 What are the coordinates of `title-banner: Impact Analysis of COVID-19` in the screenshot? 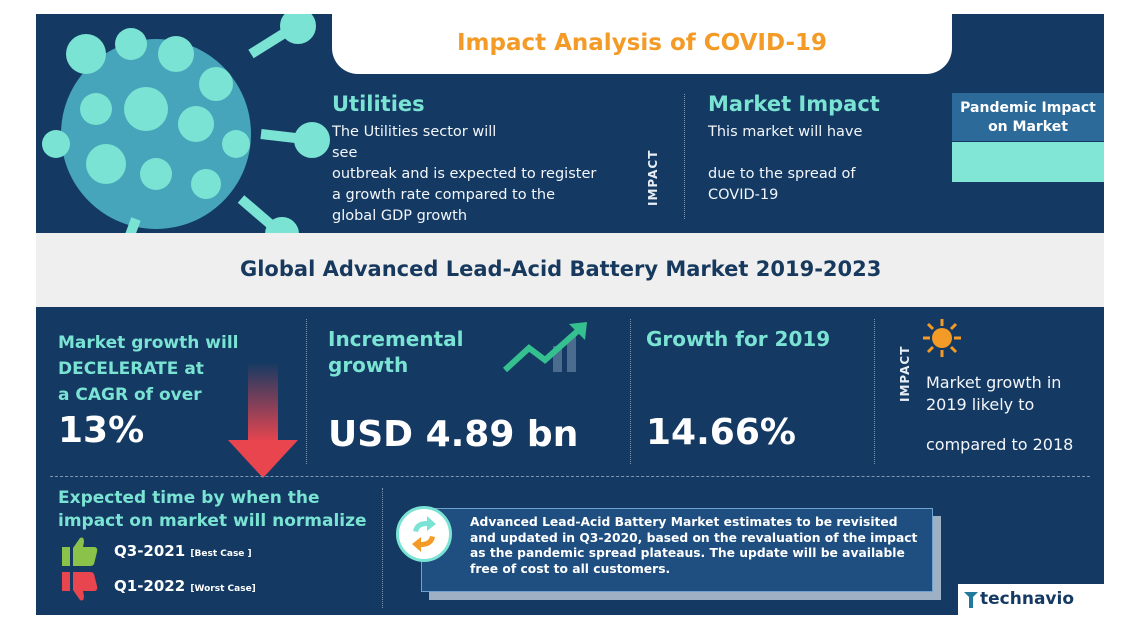 It's located at (642, 44).